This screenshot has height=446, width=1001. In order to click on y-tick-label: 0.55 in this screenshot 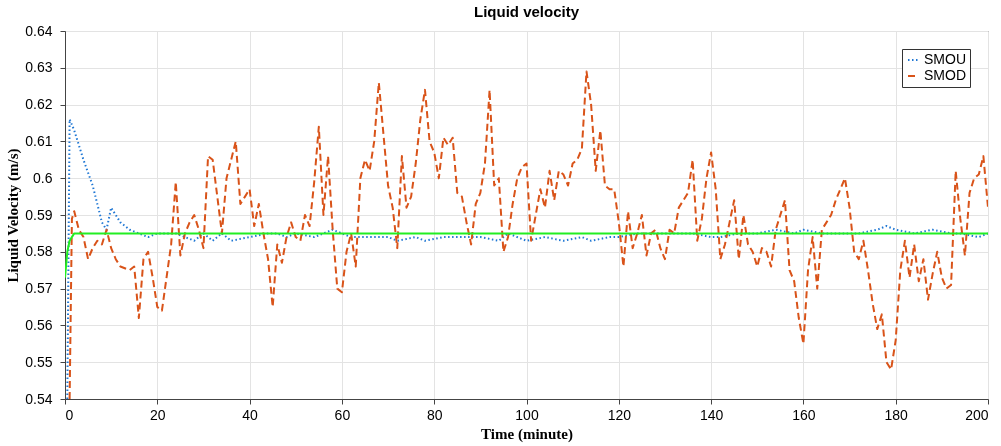, I will do `click(39, 361)`.